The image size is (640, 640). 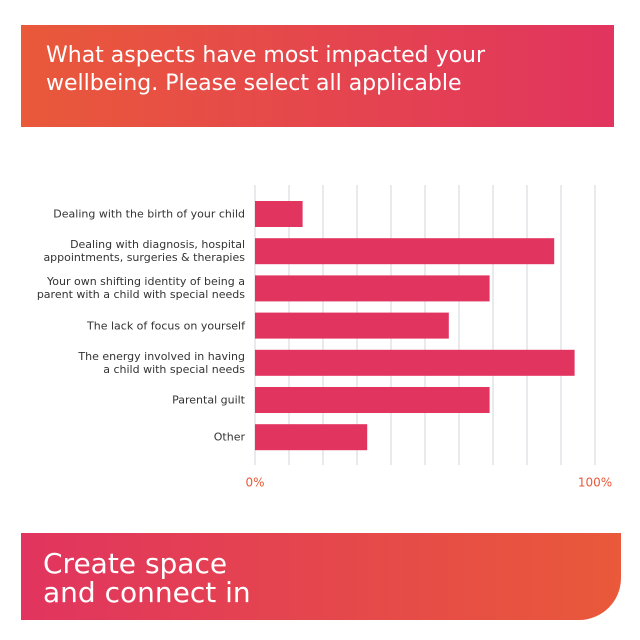 What do you see at coordinates (147, 578) in the screenshot?
I see `footer-title: Create space and connect in` at bounding box center [147, 578].